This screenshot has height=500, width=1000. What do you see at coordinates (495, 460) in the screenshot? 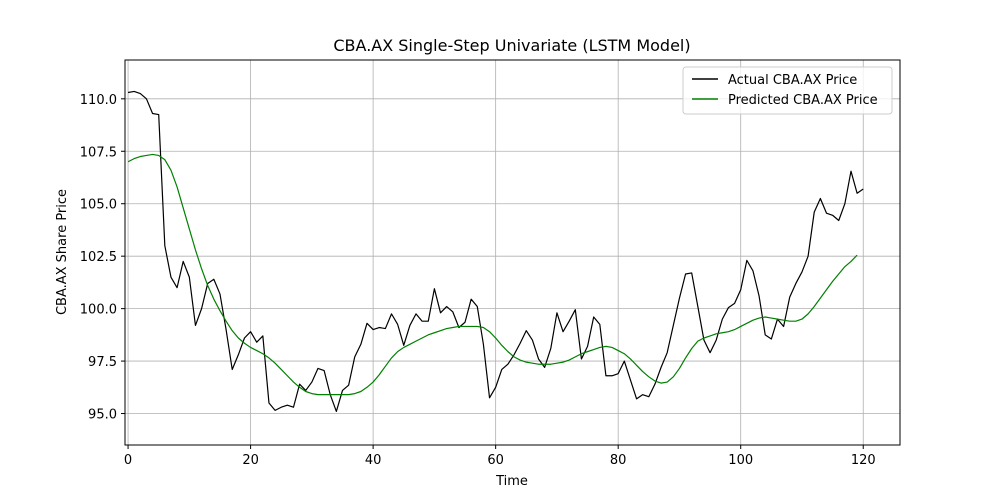
I see `x-tick-label: 60` at bounding box center [495, 460].